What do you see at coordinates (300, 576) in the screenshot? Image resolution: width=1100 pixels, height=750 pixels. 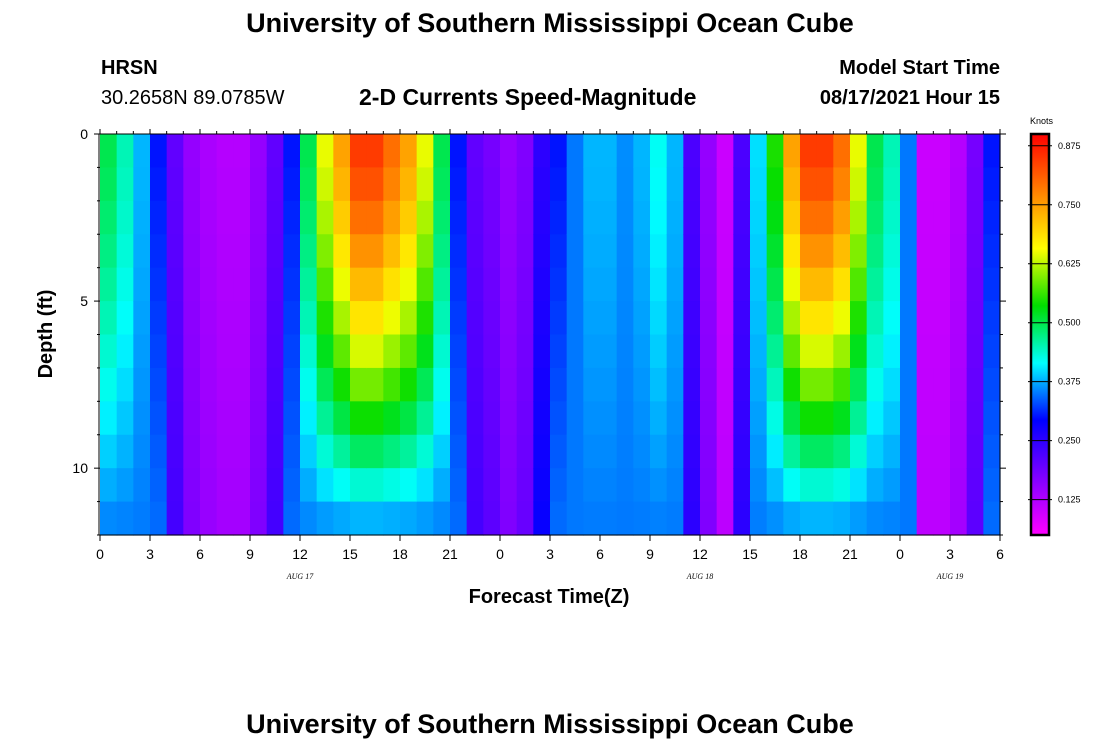 I see `x-date-label: AUG 17` at bounding box center [300, 576].